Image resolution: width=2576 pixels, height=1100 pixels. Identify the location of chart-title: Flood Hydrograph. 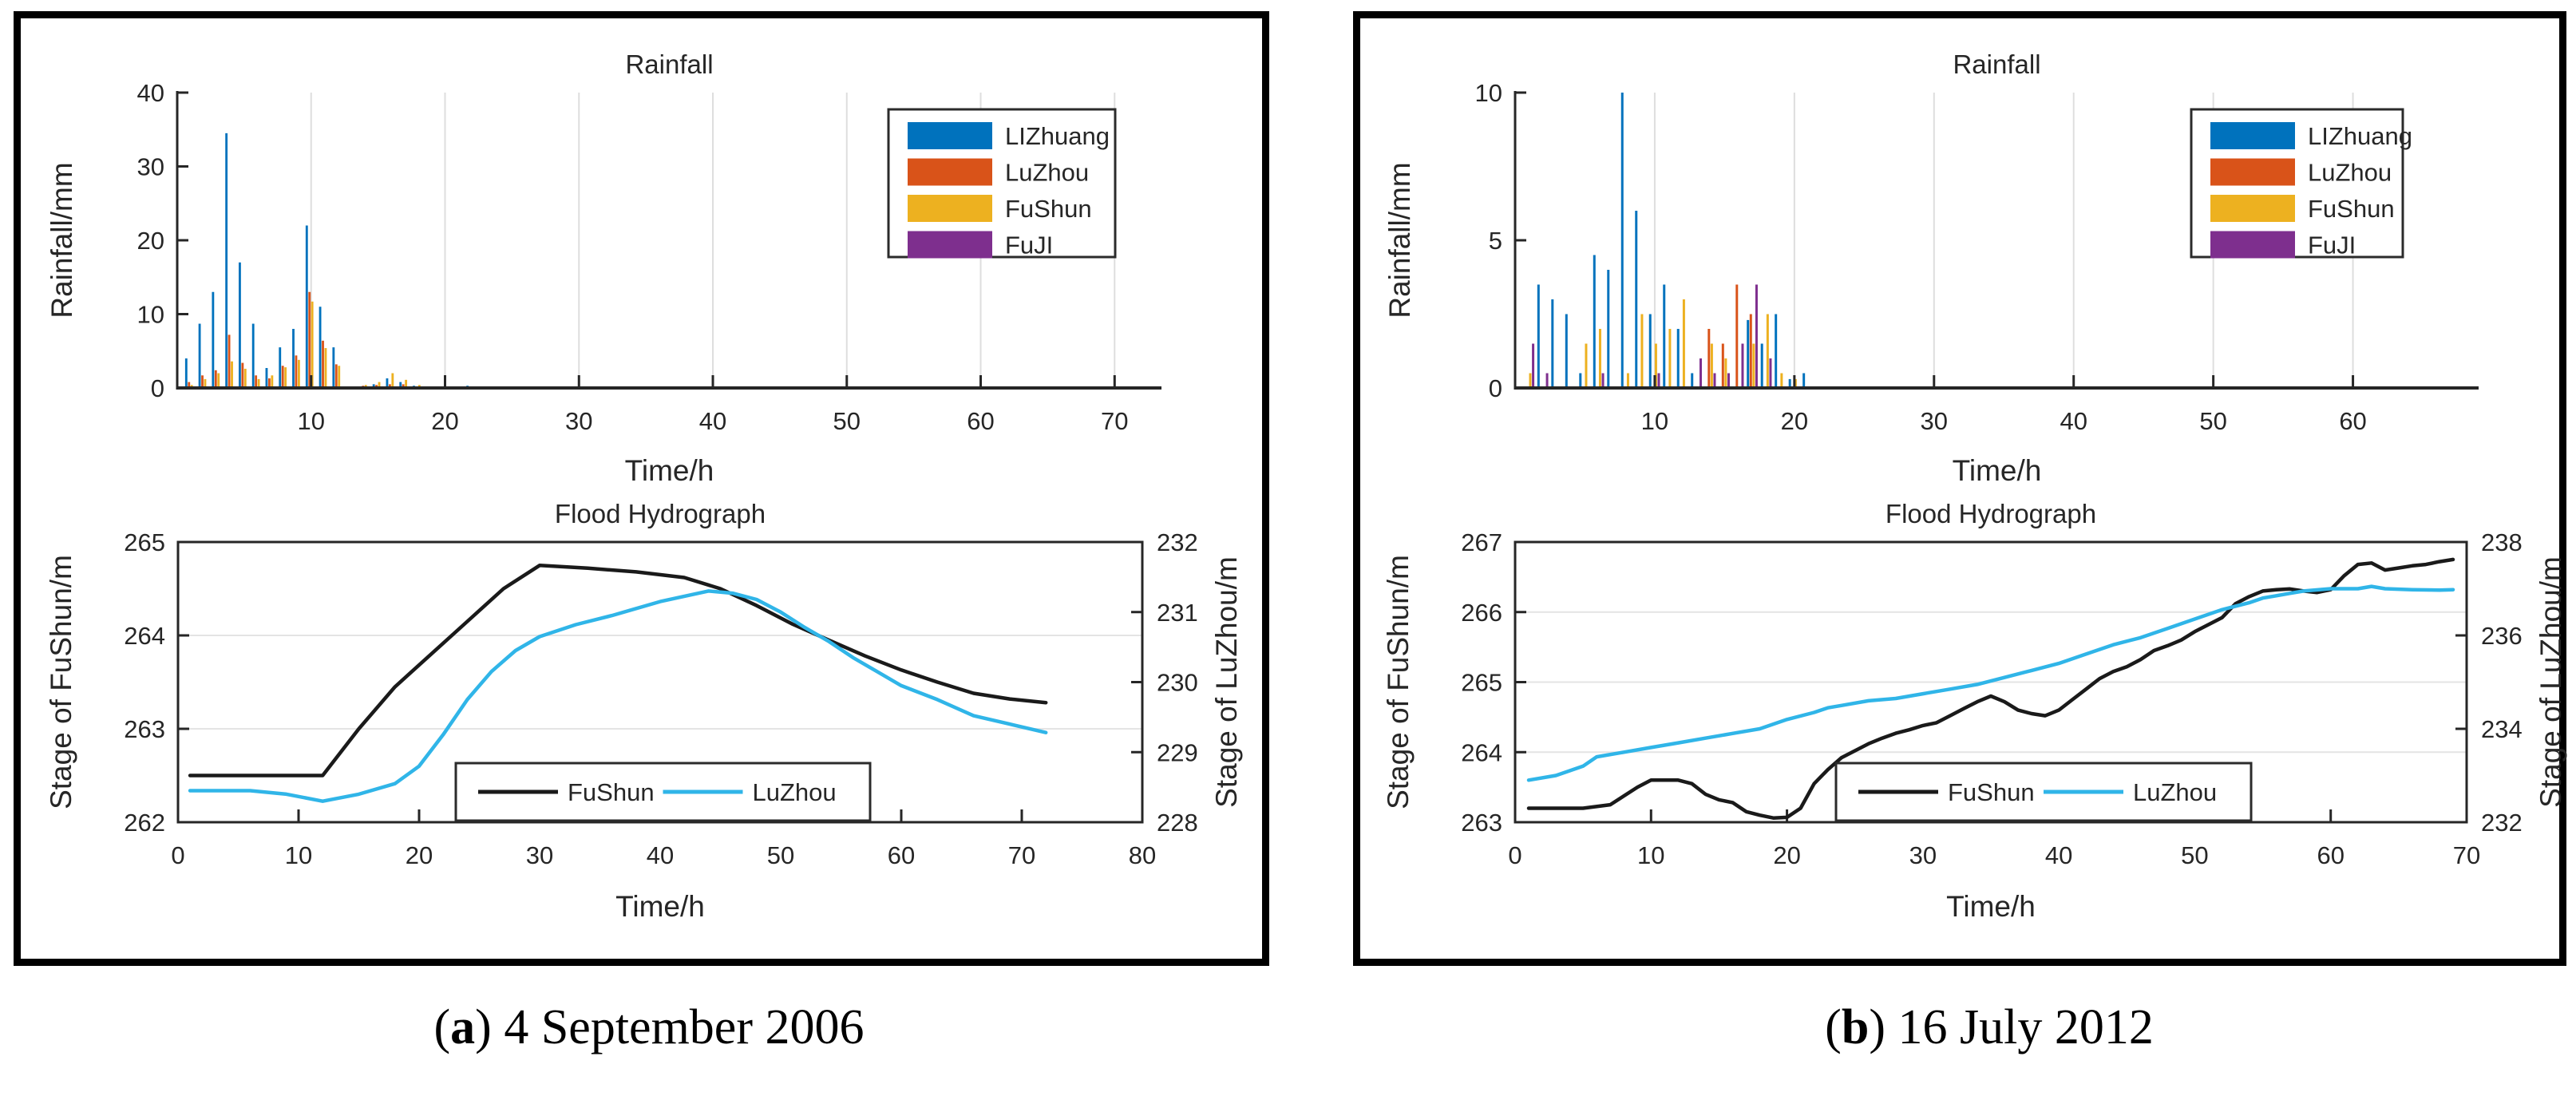
(1991, 513).